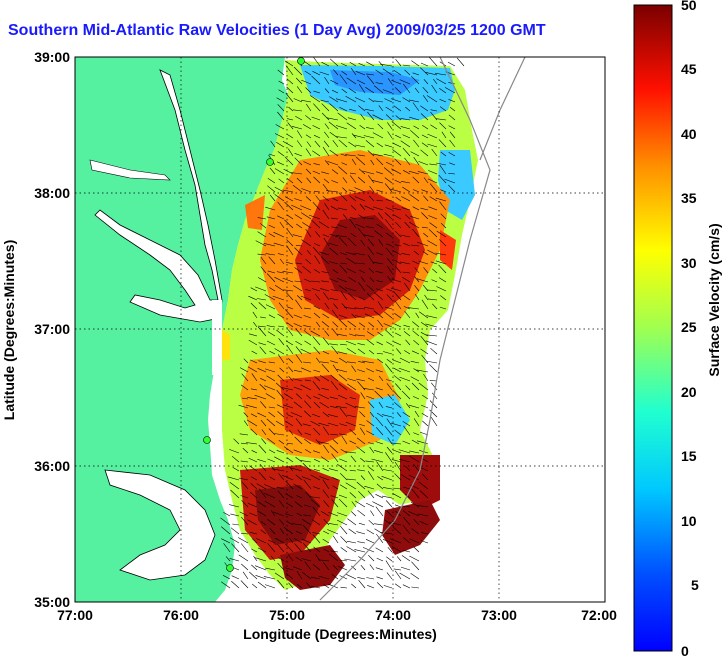  What do you see at coordinates (685, 651) in the screenshot?
I see `colorbar-tick-label: 0` at bounding box center [685, 651].